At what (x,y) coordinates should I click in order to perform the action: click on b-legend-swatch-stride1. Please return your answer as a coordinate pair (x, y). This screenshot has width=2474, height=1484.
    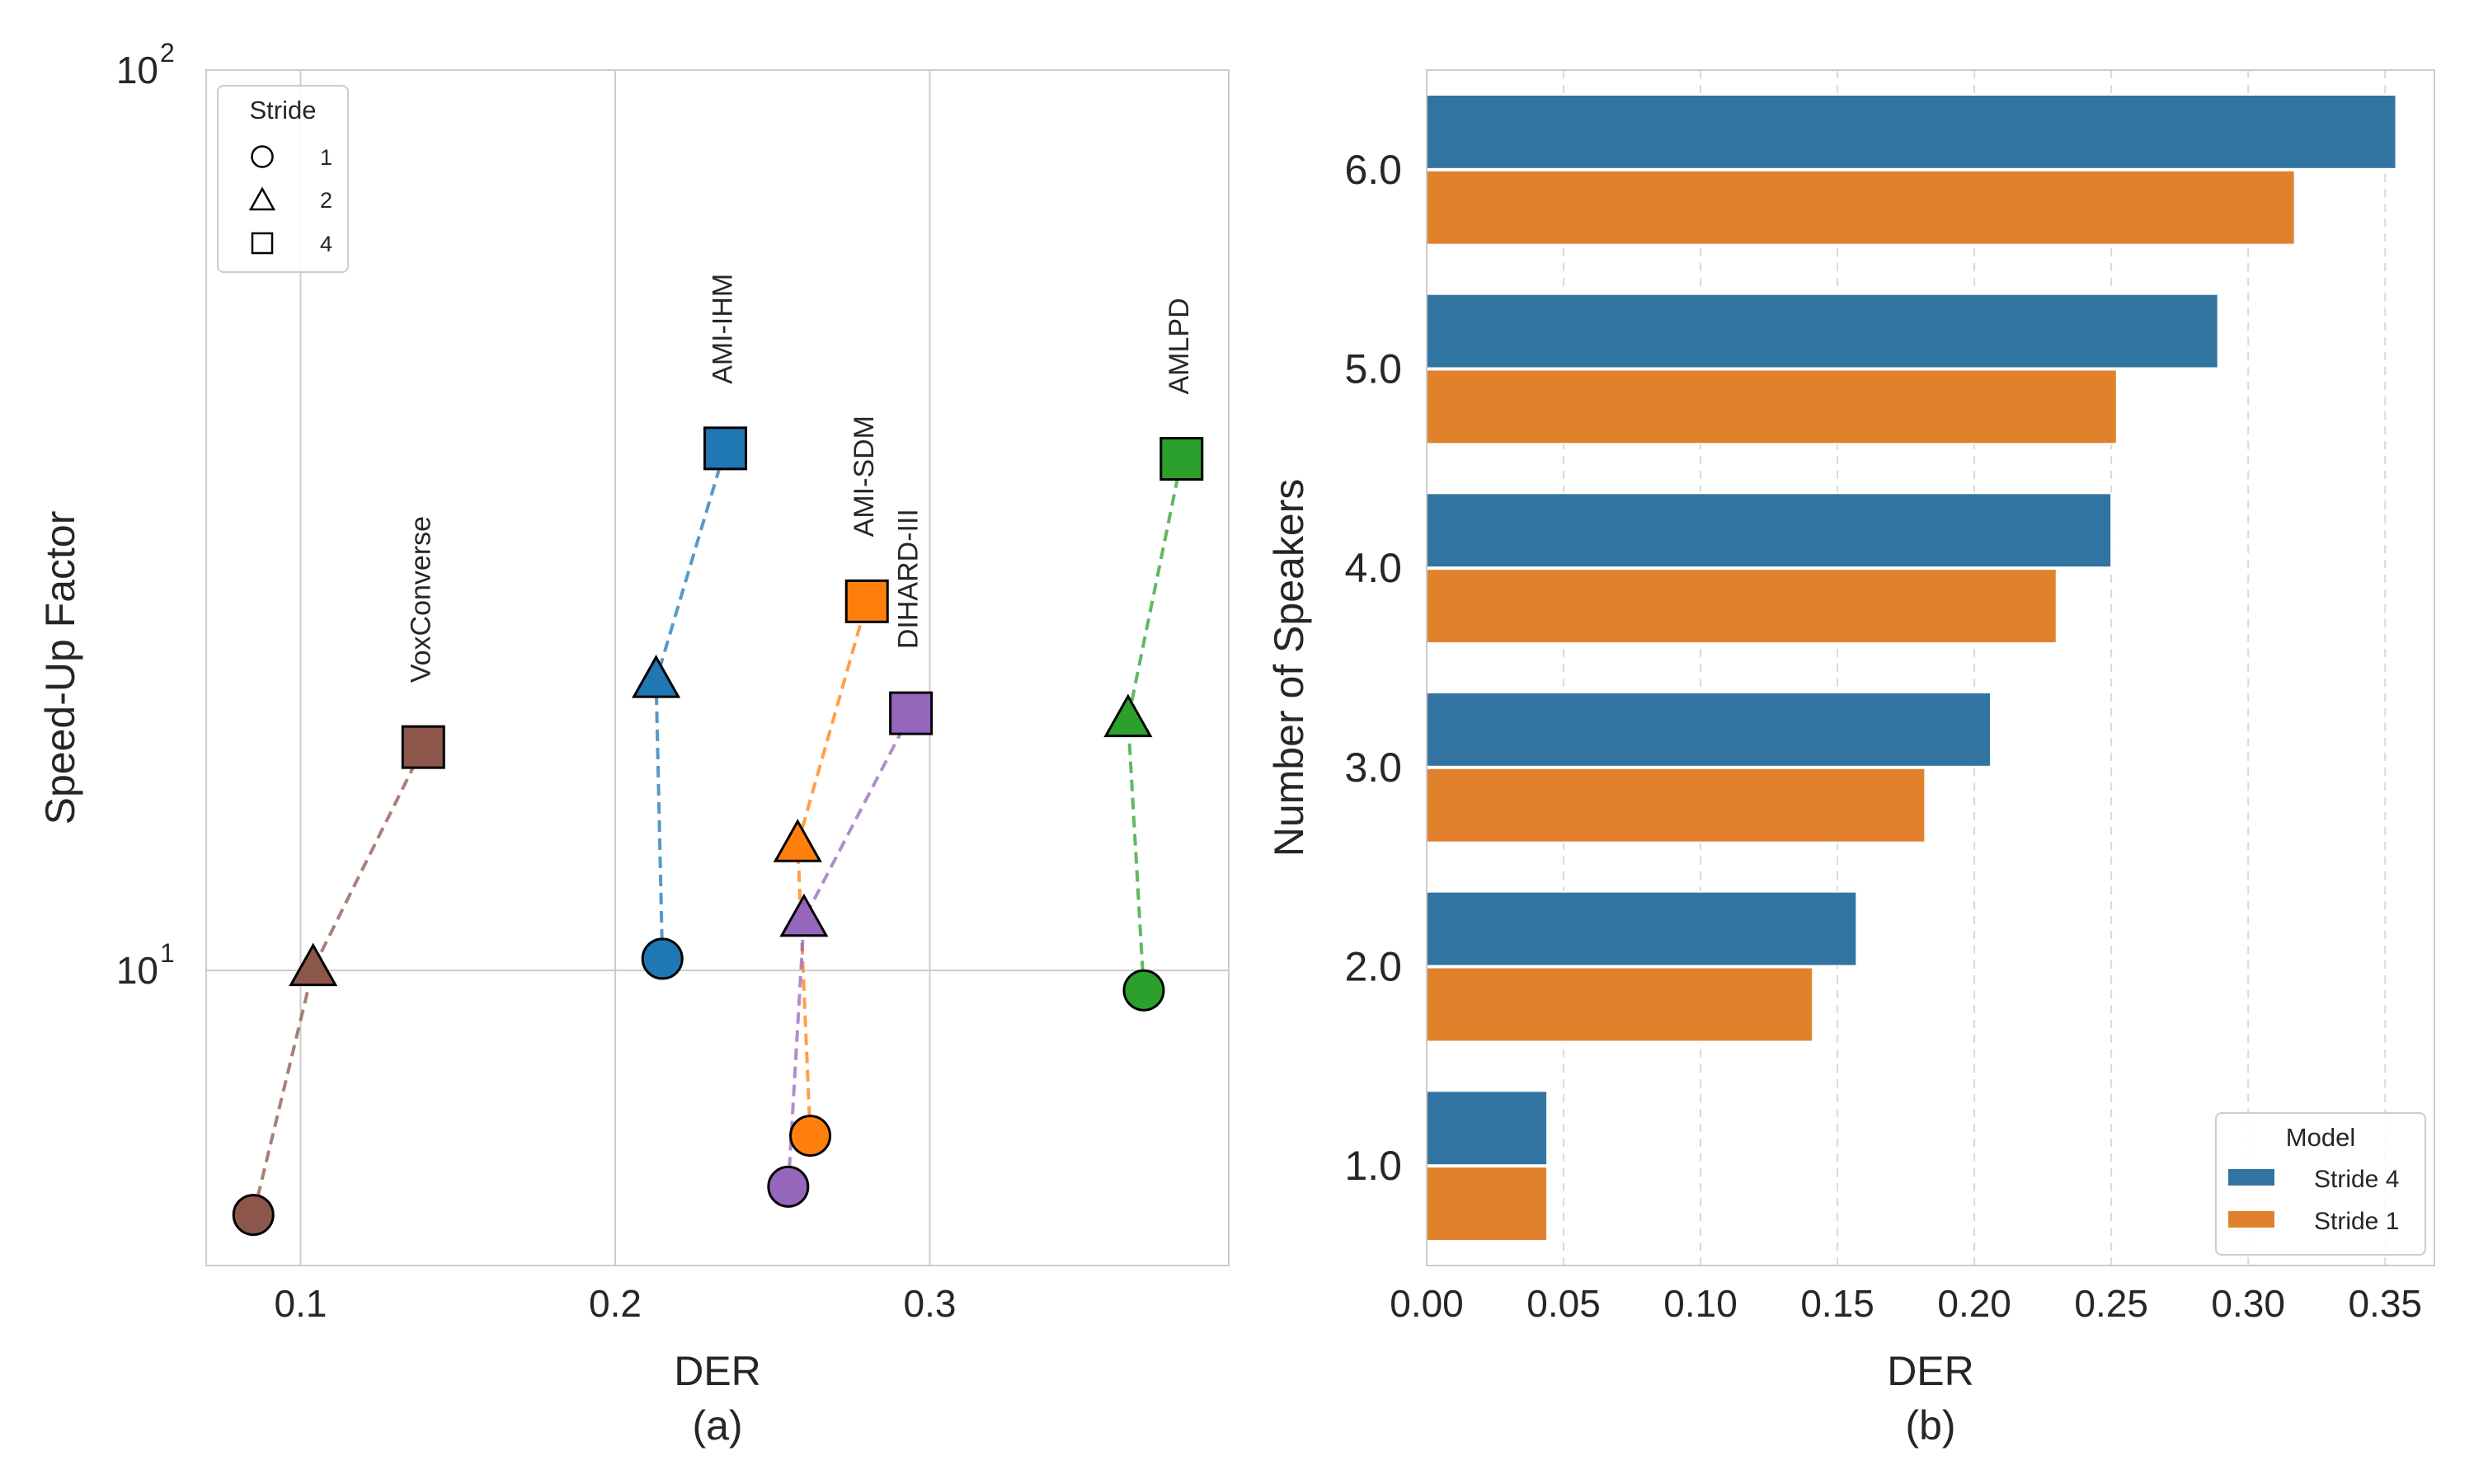
    Looking at the image, I should click on (2251, 1219).